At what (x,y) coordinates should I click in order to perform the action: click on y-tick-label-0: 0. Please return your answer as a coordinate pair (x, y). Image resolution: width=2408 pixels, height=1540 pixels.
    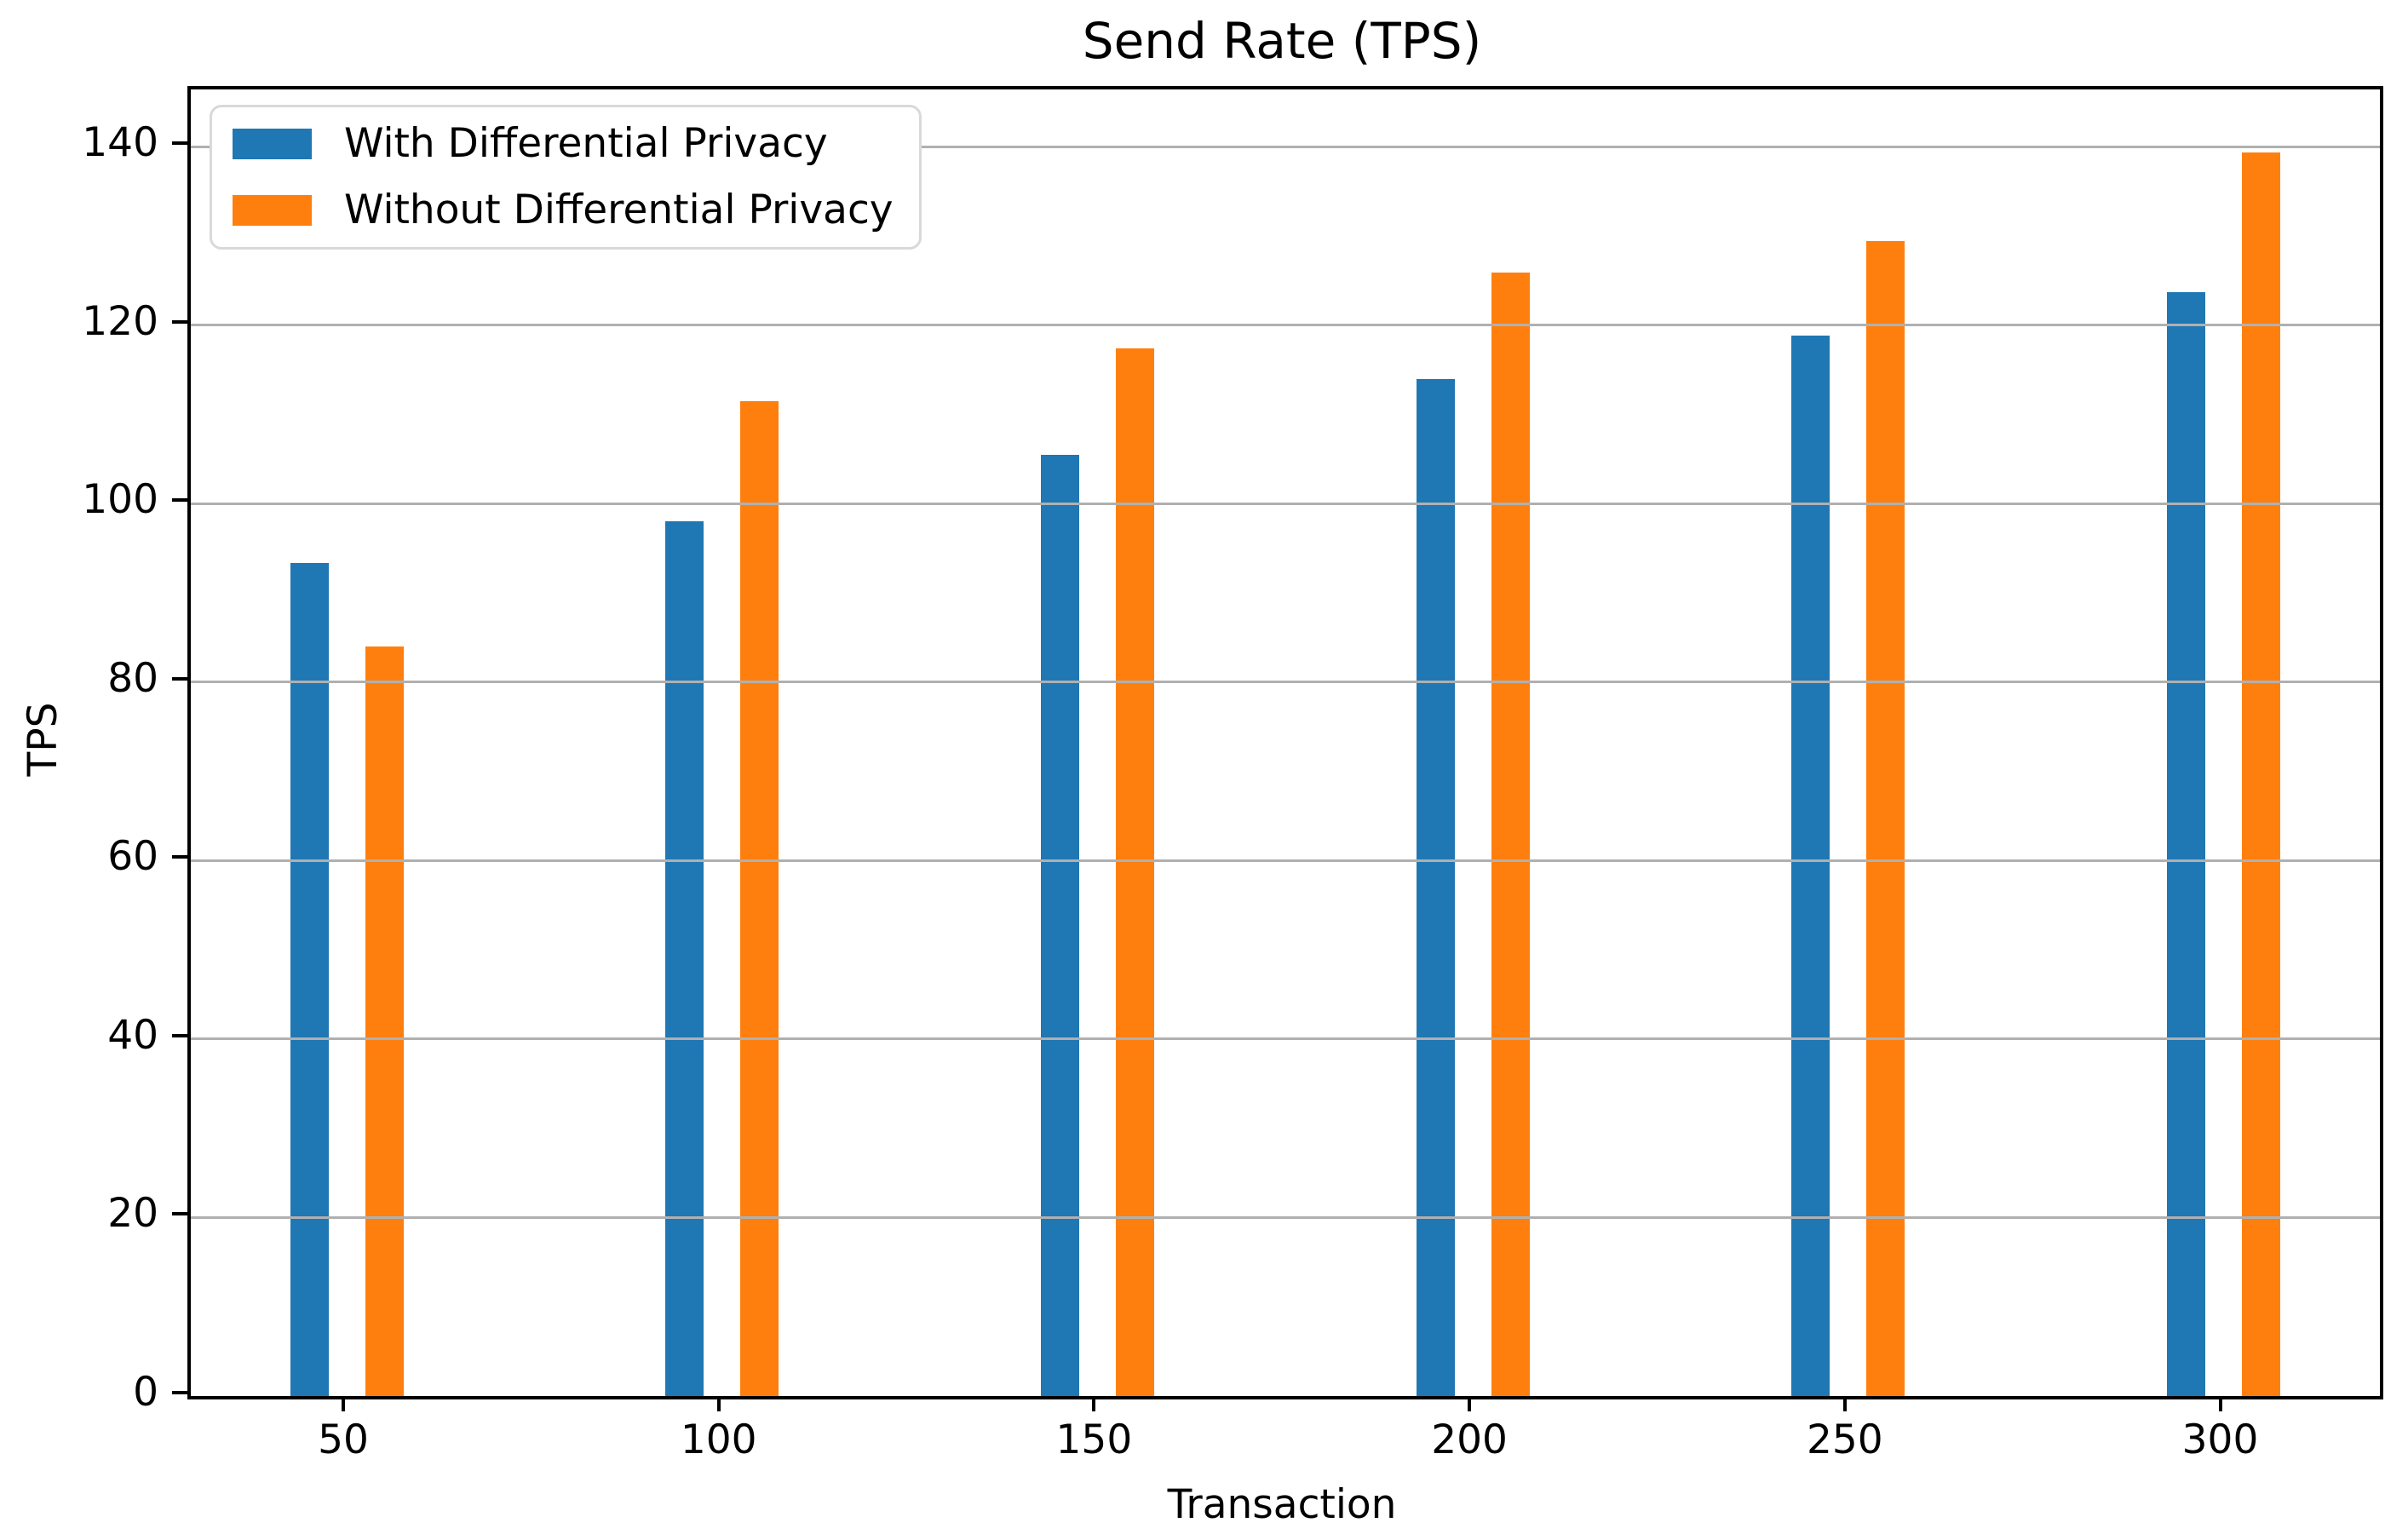
    Looking at the image, I should click on (145, 1392).